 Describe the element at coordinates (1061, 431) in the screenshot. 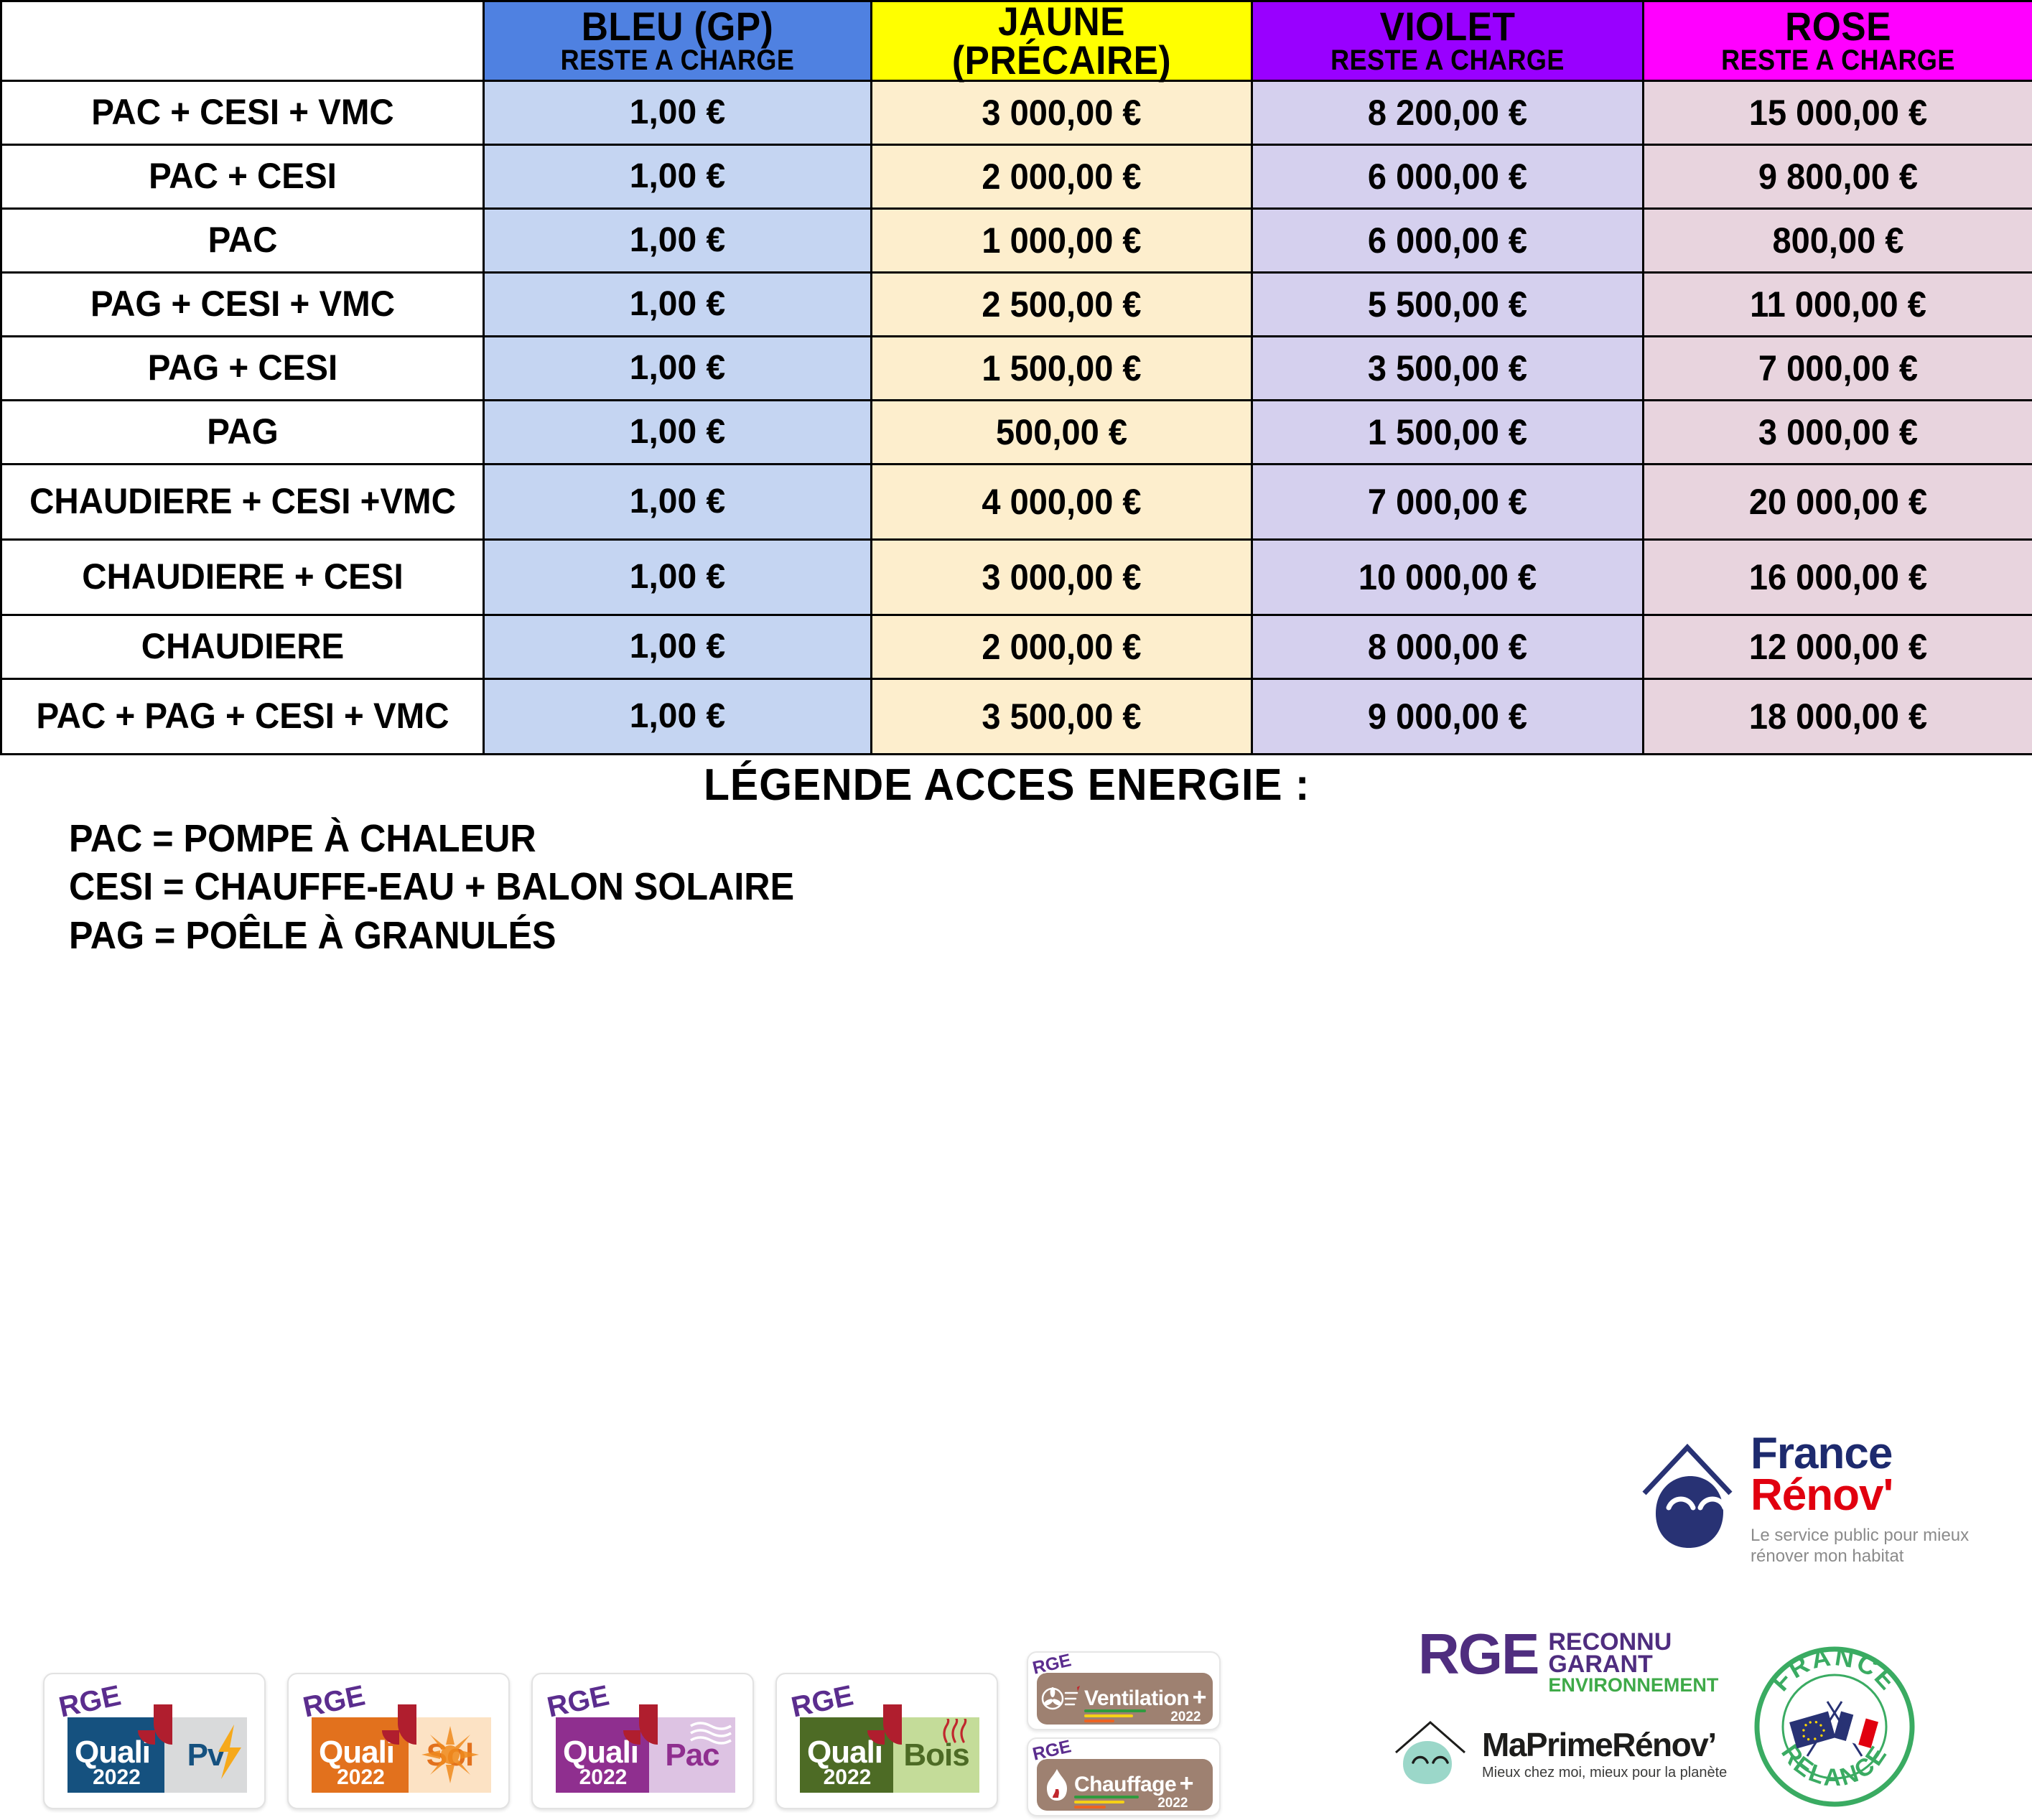

I see `cell-jaune: 500,00 €` at that location.